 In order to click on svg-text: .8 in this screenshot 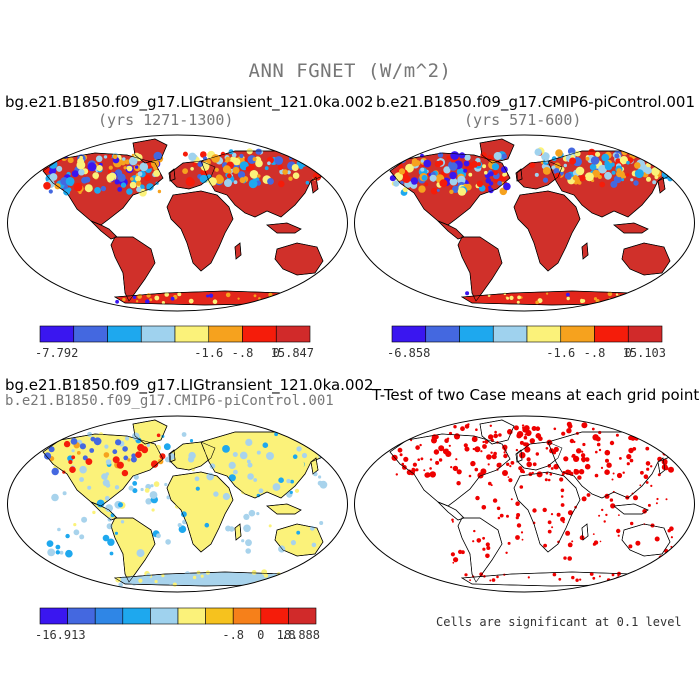, I will do `click(288, 635)`.